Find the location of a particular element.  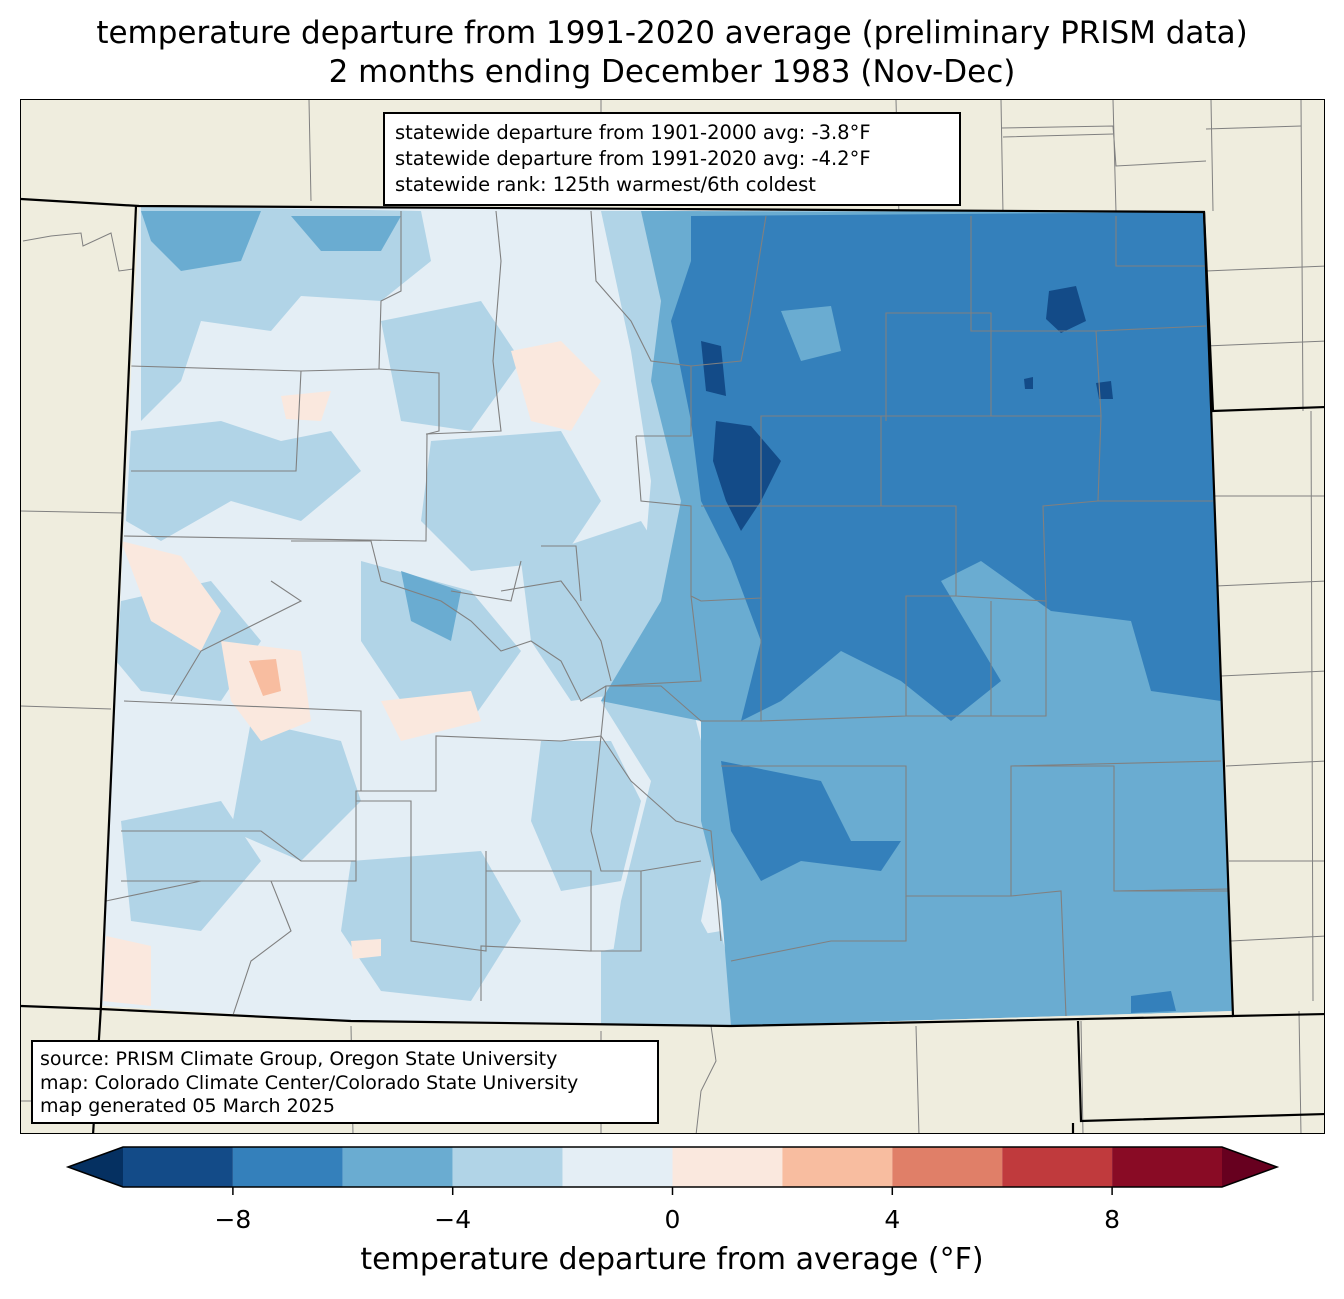

colorbar-outline is located at coordinates (672, 1167).